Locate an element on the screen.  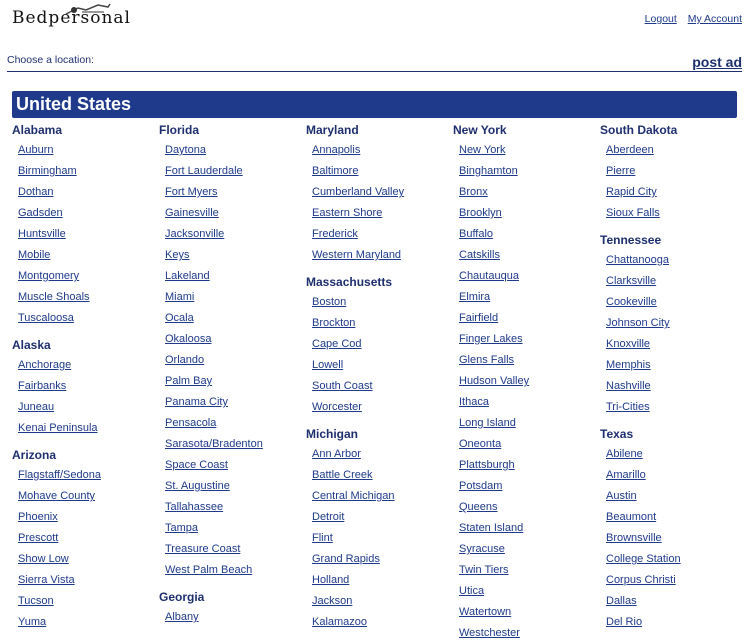
my-account-link: My Account is located at coordinates (714, 19).